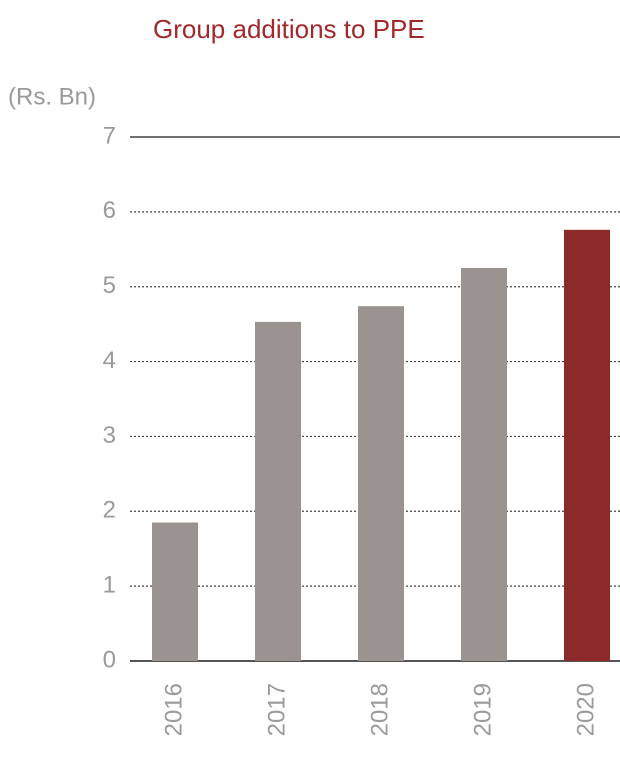 This screenshot has width=620, height=782. I want to click on y-tick-label: 6, so click(109, 210).